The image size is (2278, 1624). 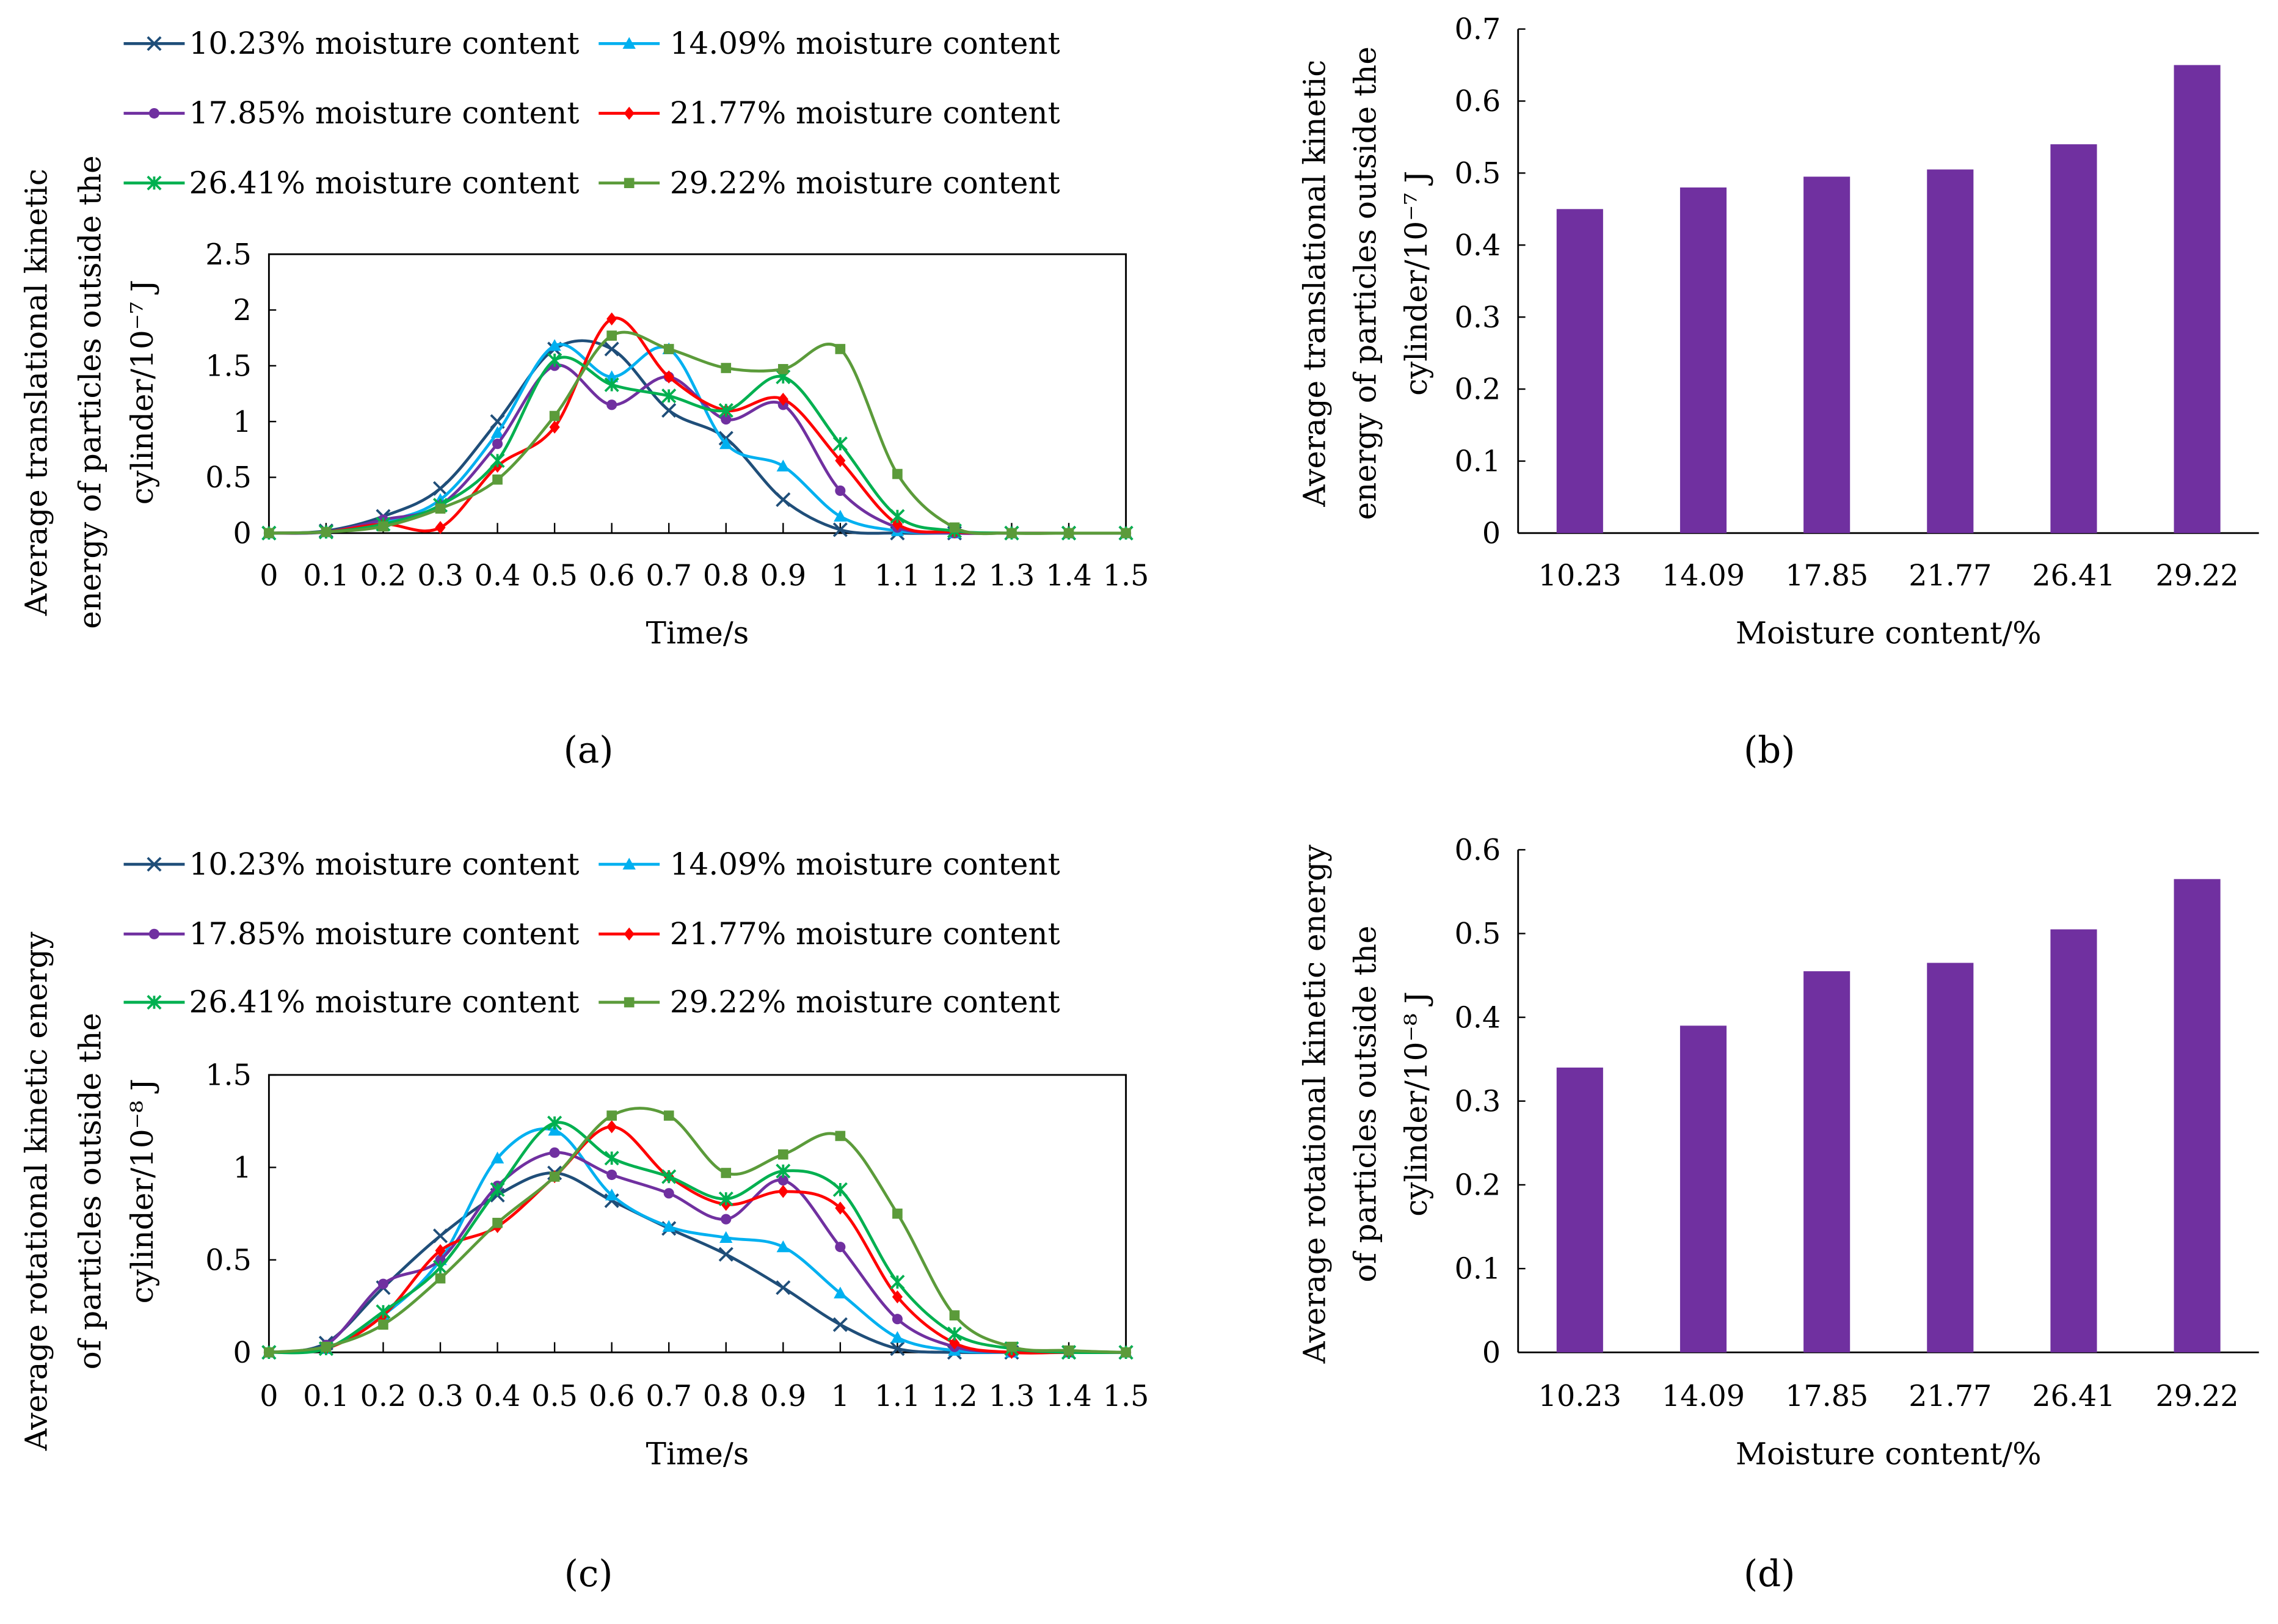 What do you see at coordinates (865, 1003) in the screenshot?
I see `legend-label: 29.22% moisture content` at bounding box center [865, 1003].